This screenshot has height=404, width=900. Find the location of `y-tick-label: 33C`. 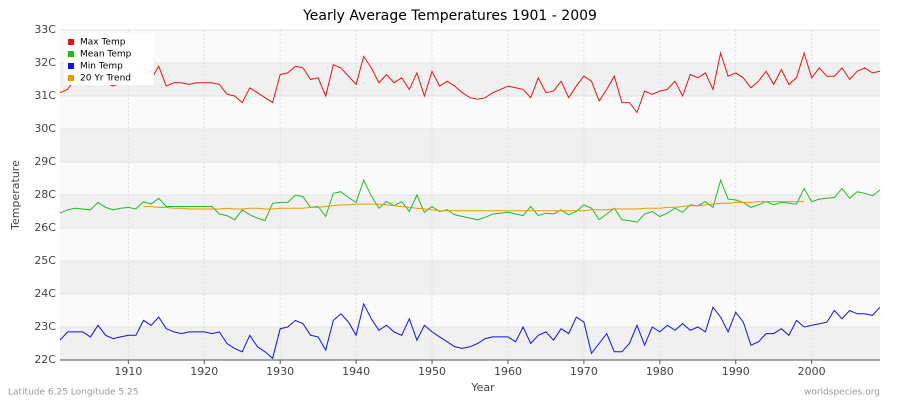

y-tick-label: 33C is located at coordinates (45, 29).